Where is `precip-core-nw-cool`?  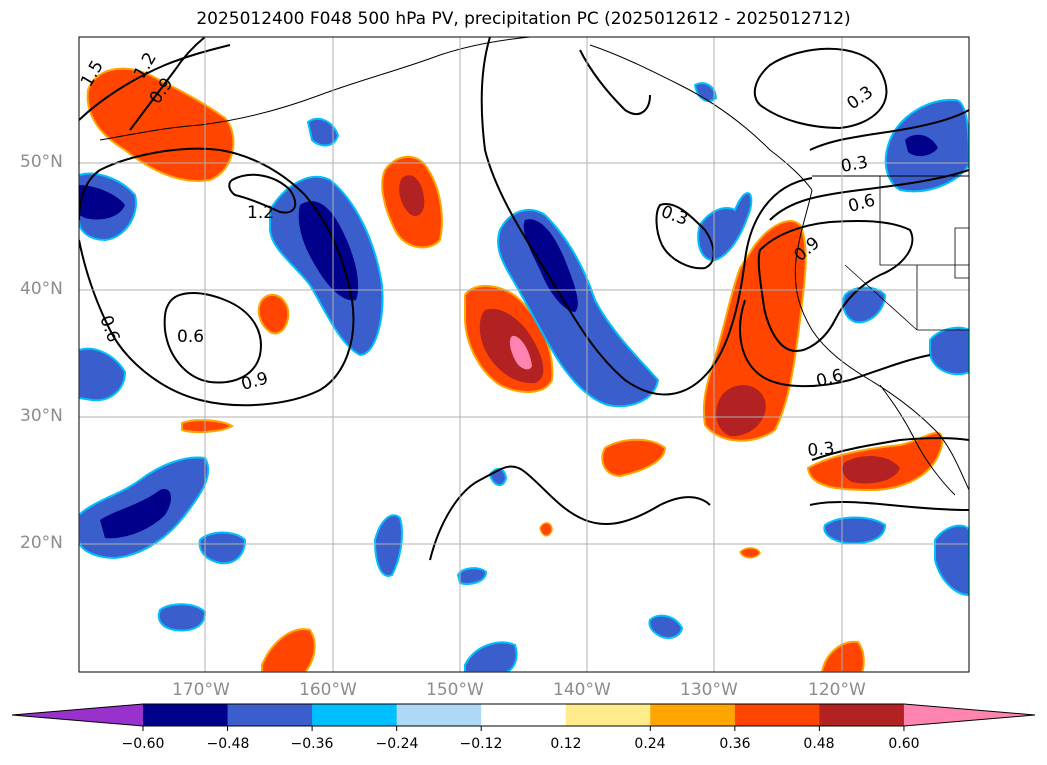 precip-core-nw-cool is located at coordinates (102, 202).